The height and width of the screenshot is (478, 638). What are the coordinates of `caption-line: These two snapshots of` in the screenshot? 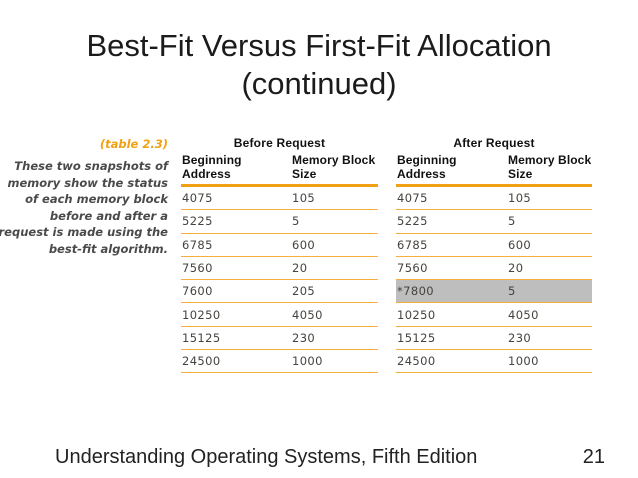 It's located at (91, 166).